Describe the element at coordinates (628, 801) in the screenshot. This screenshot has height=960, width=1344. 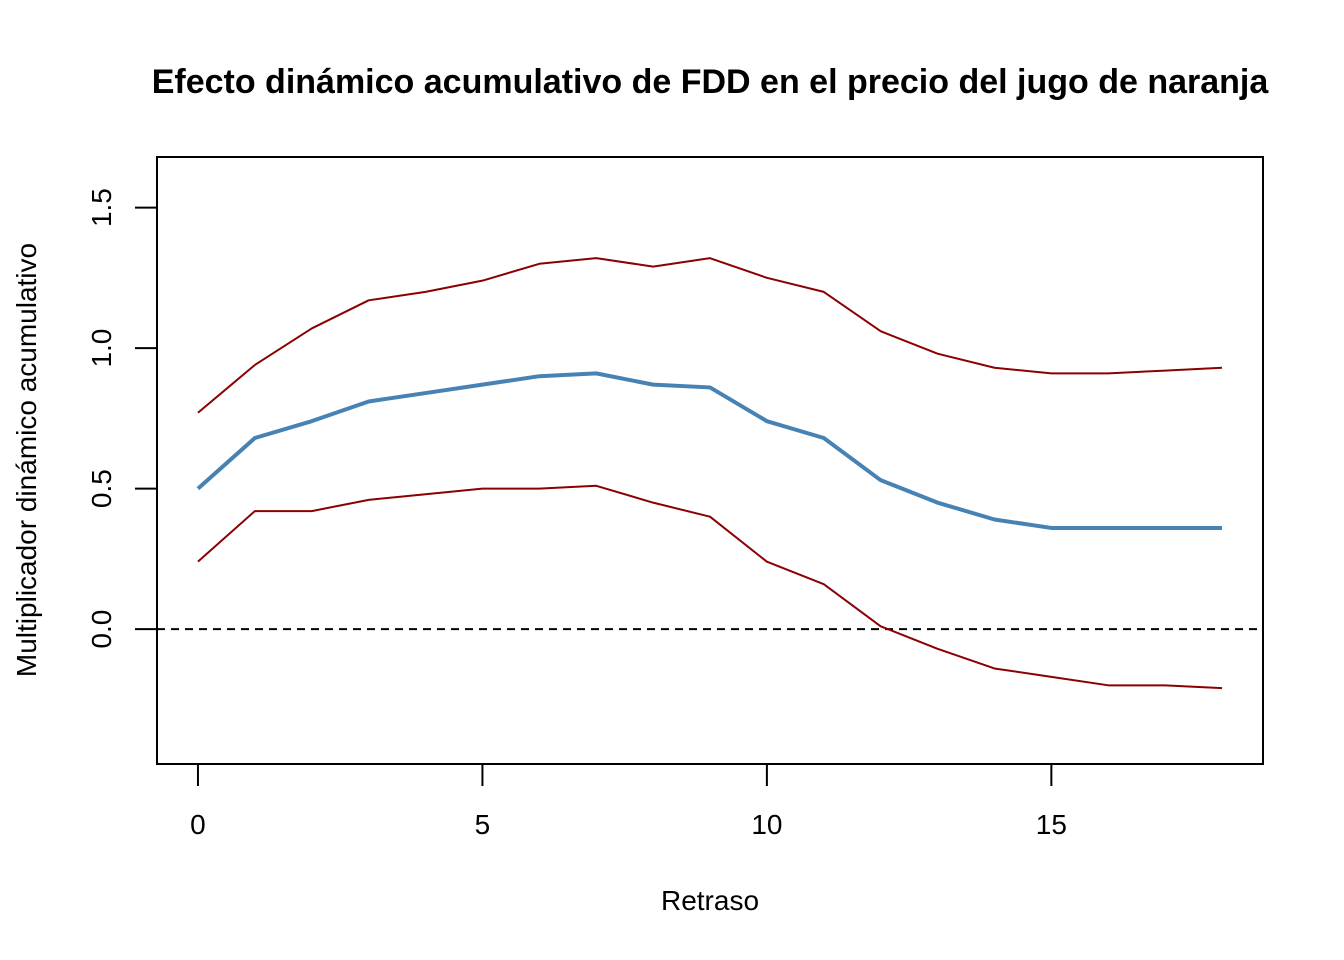
I see `x-axis: 0 5 10 15` at that location.